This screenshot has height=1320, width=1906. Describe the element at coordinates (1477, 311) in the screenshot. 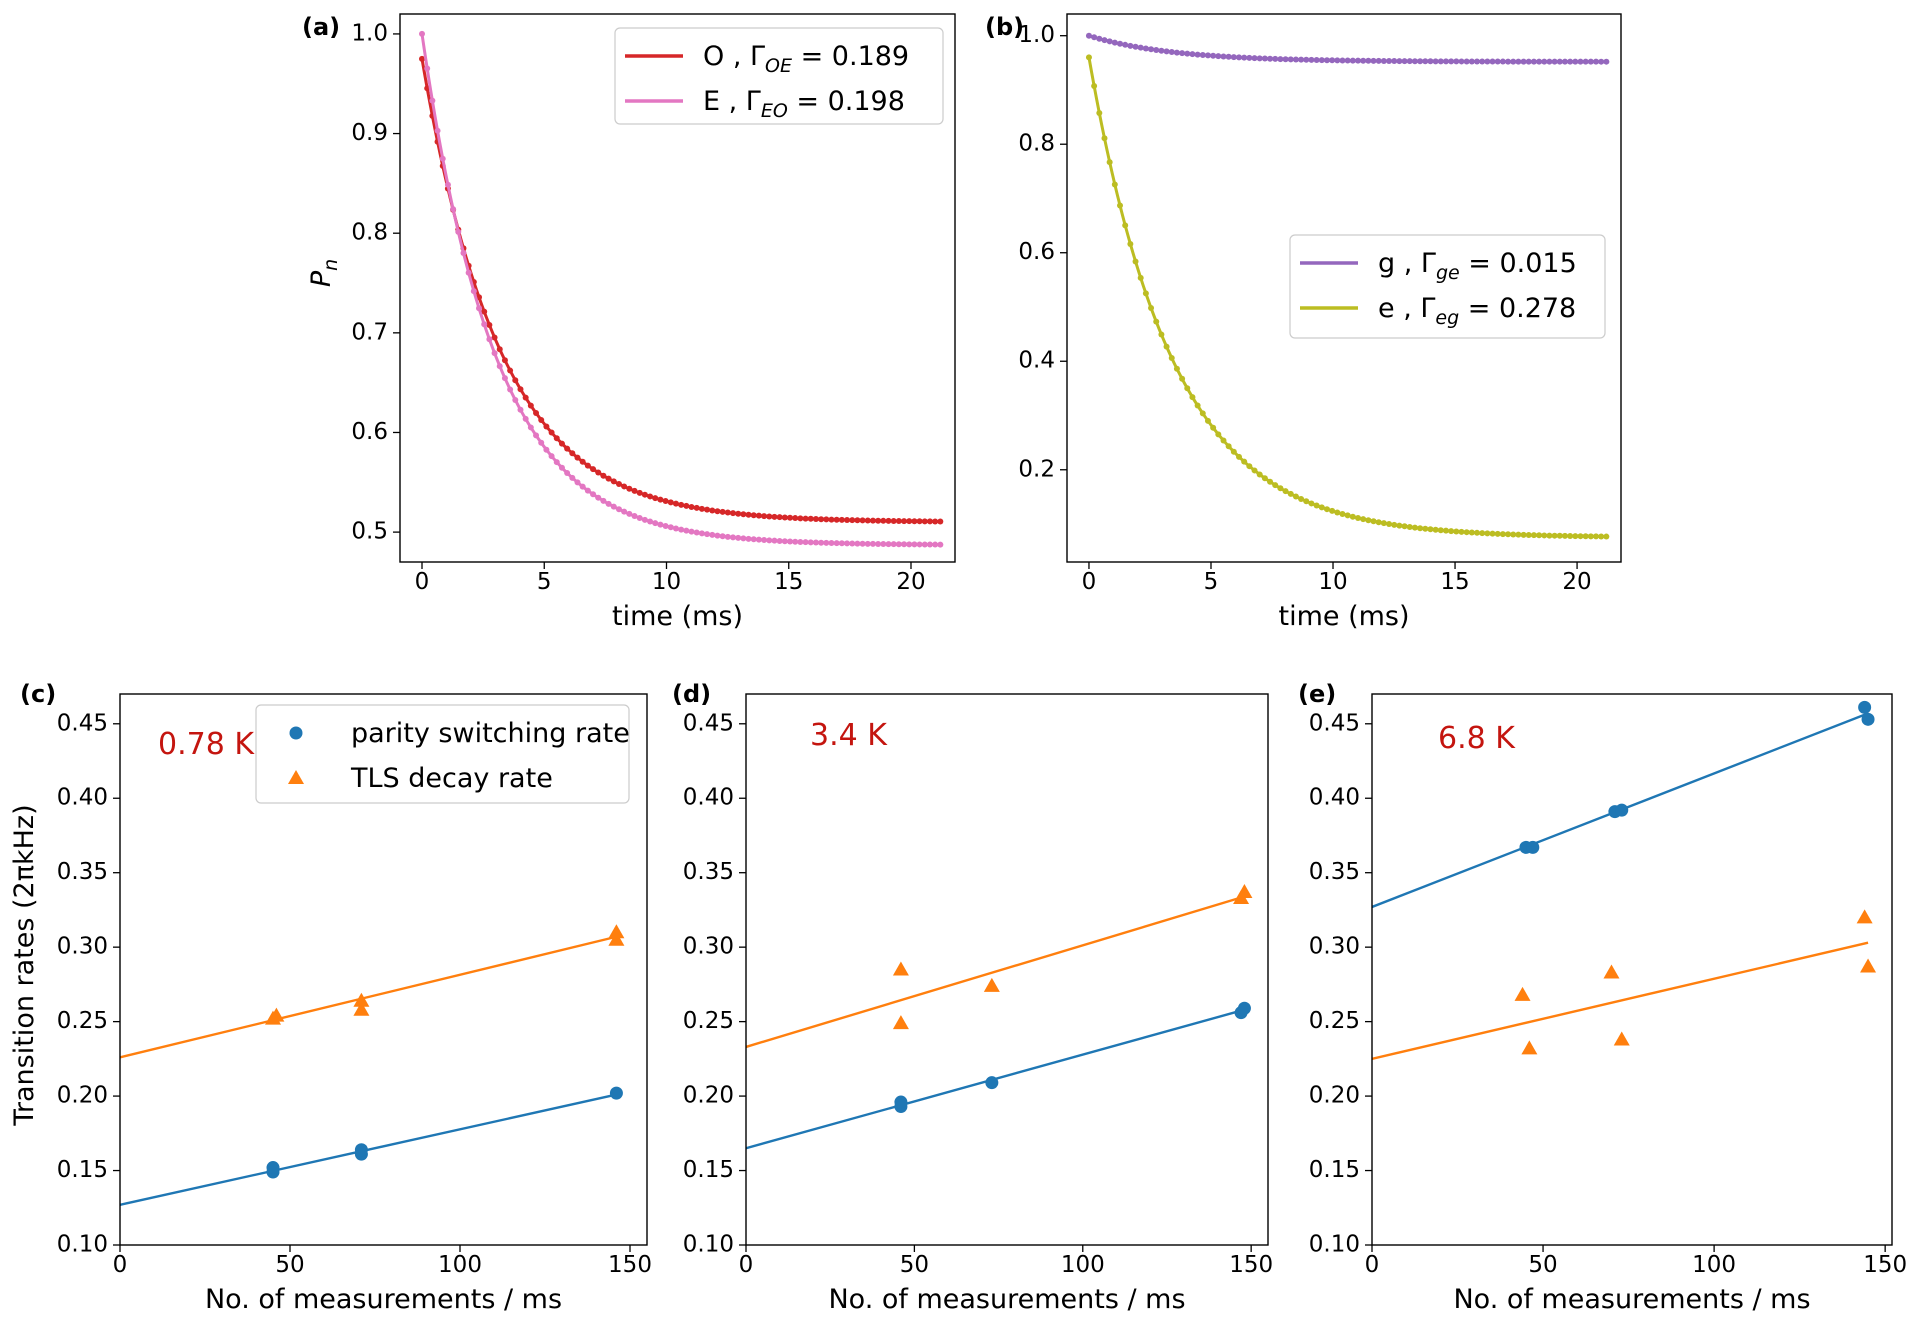

I see `legend-entry: e , Γeg = 0.278` at that location.